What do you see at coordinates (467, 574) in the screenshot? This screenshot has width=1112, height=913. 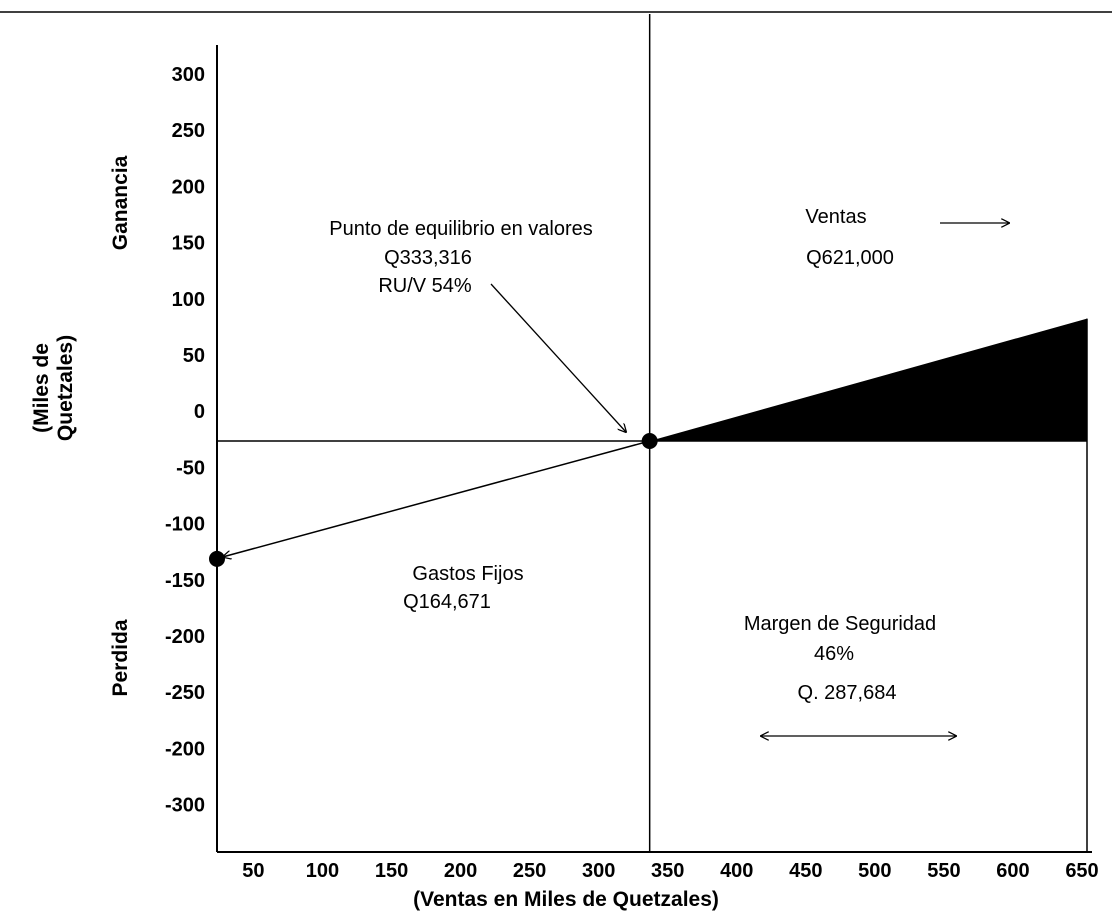 I see `fixed-costs-label-text: Gastos Fijos` at bounding box center [467, 574].